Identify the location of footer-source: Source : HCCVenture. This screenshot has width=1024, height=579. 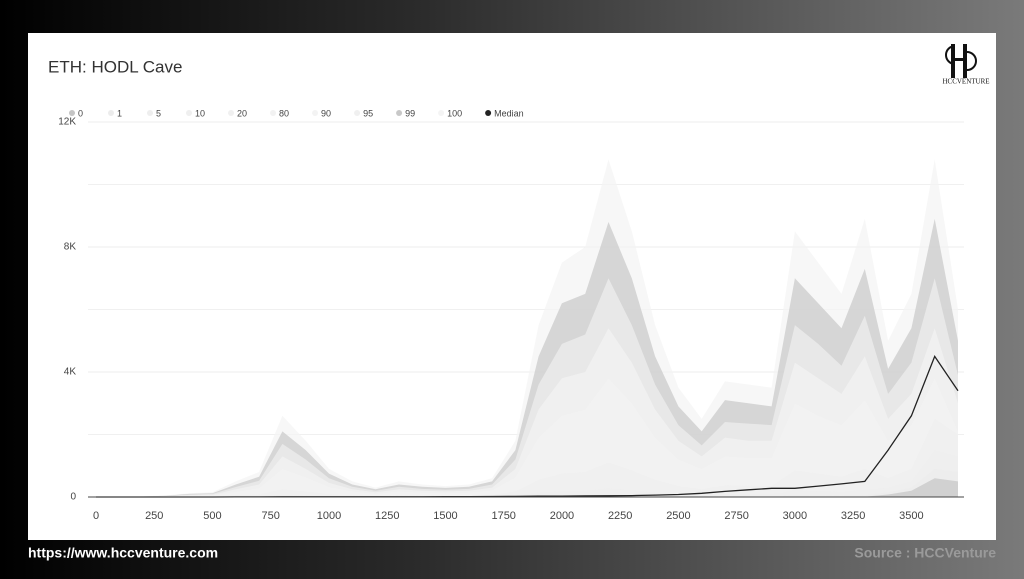
(925, 553).